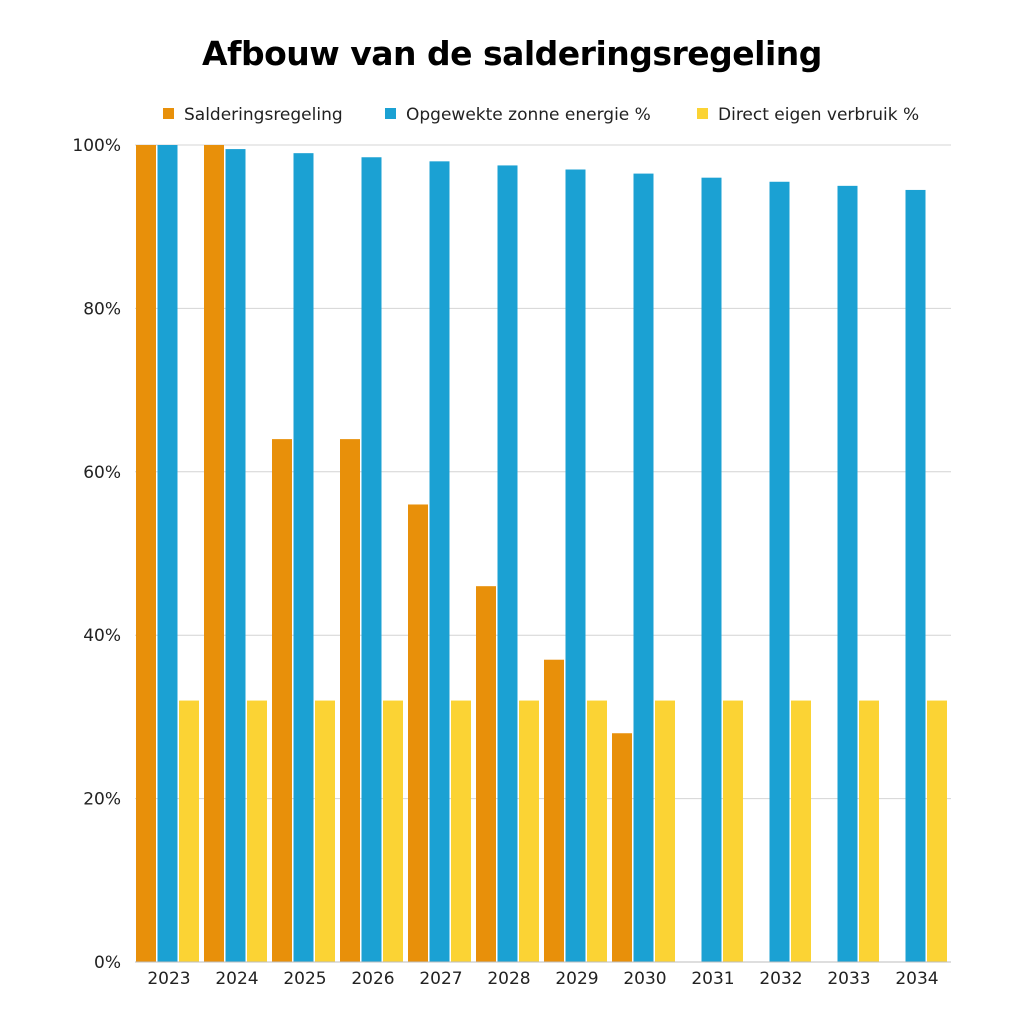 Image resolution: width=1024 pixels, height=1024 pixels. I want to click on bar-direct-eigen-verbruik--2024, so click(257, 831).